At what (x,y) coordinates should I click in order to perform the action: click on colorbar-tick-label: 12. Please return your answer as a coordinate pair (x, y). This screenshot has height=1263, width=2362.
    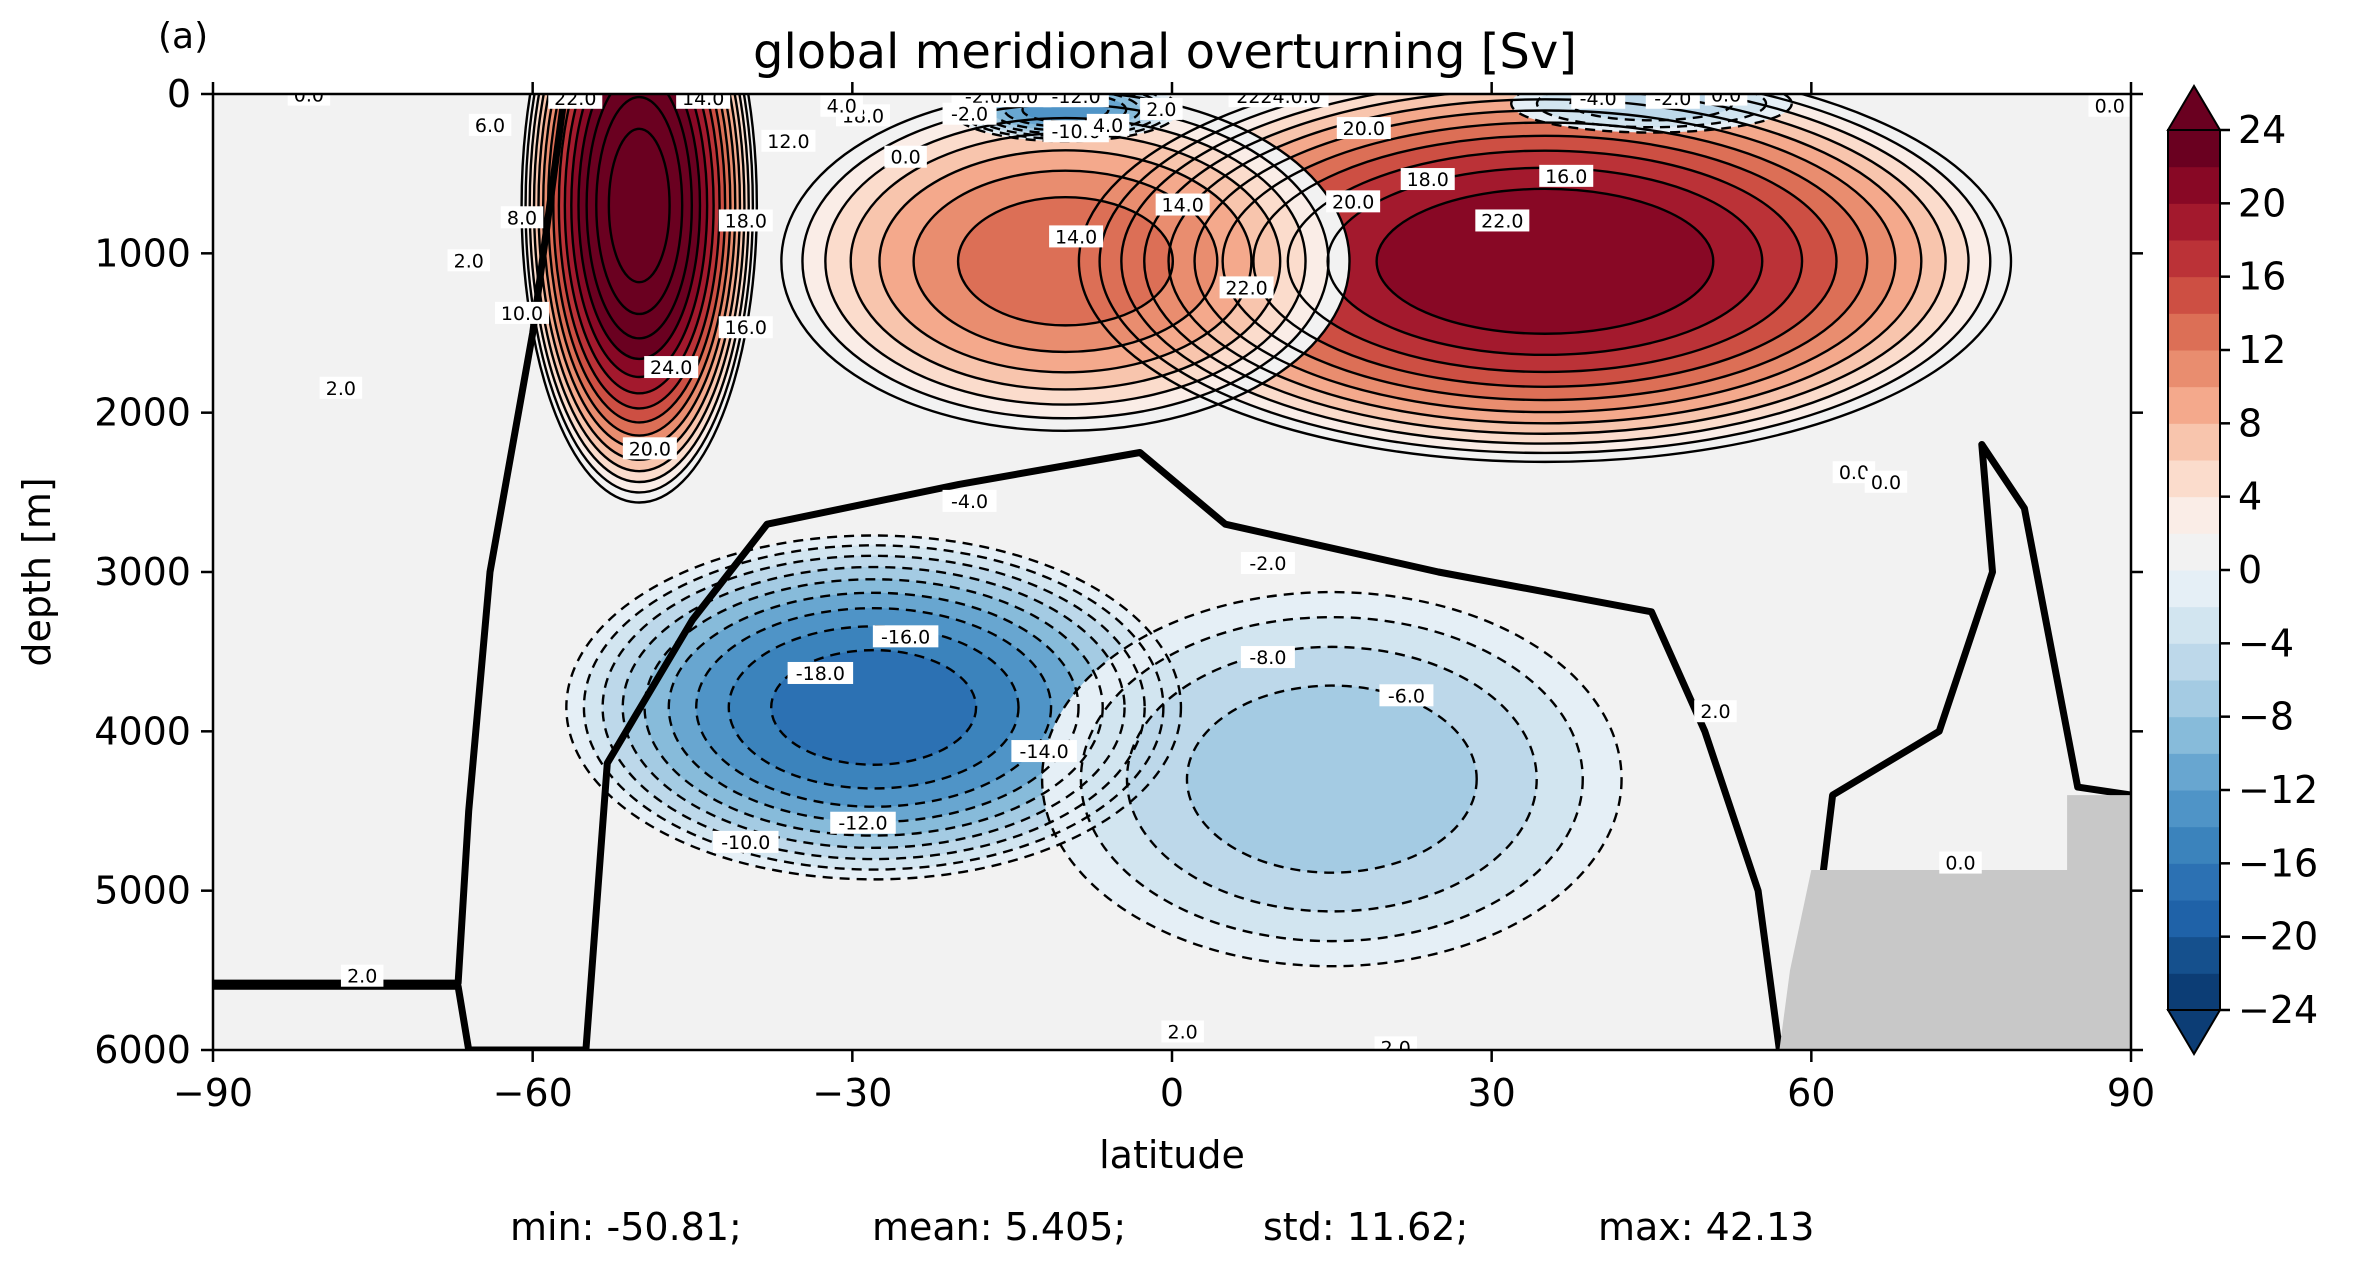
    Looking at the image, I should click on (2262, 350).